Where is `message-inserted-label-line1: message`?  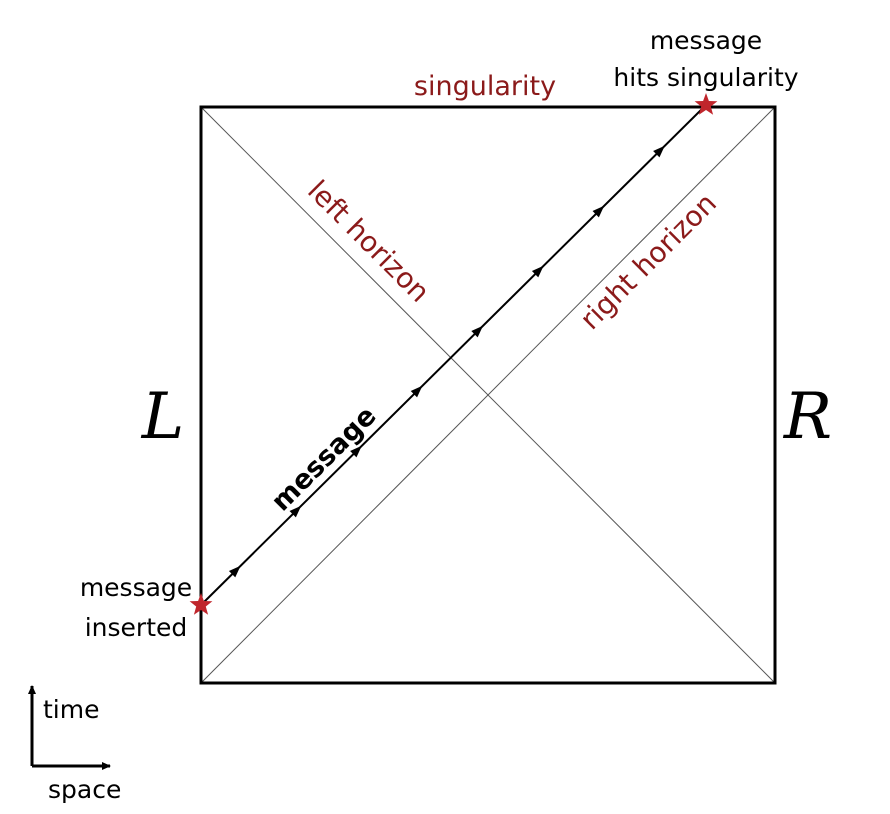
message-inserted-label-line1: message is located at coordinates (136, 587).